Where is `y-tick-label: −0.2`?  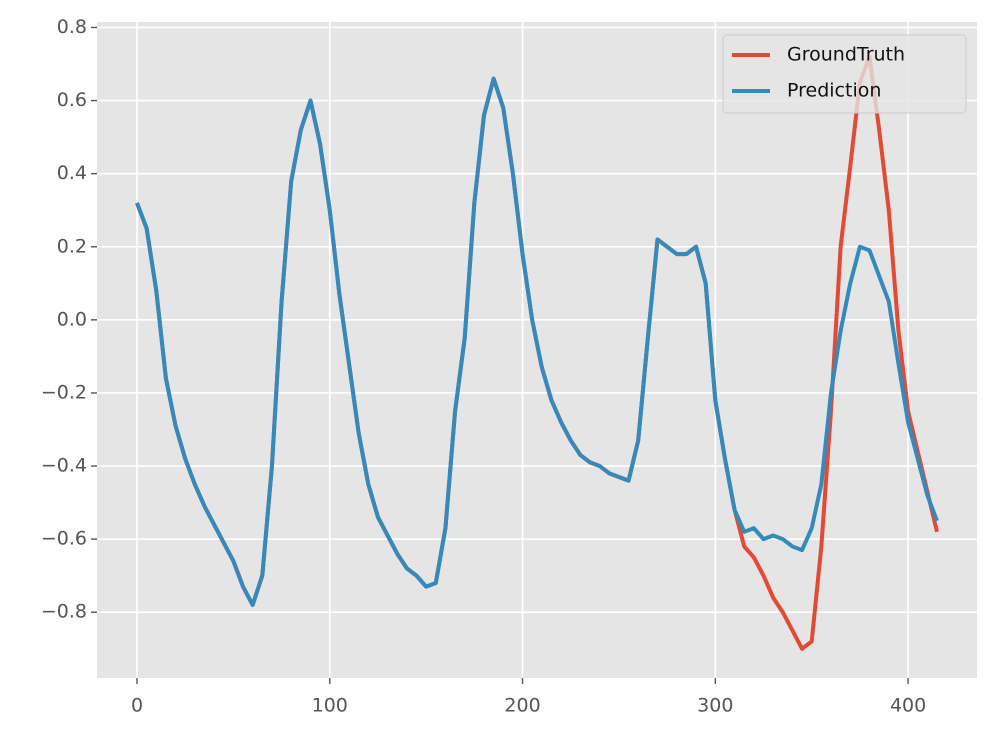
y-tick-label: −0.2 is located at coordinates (64, 392).